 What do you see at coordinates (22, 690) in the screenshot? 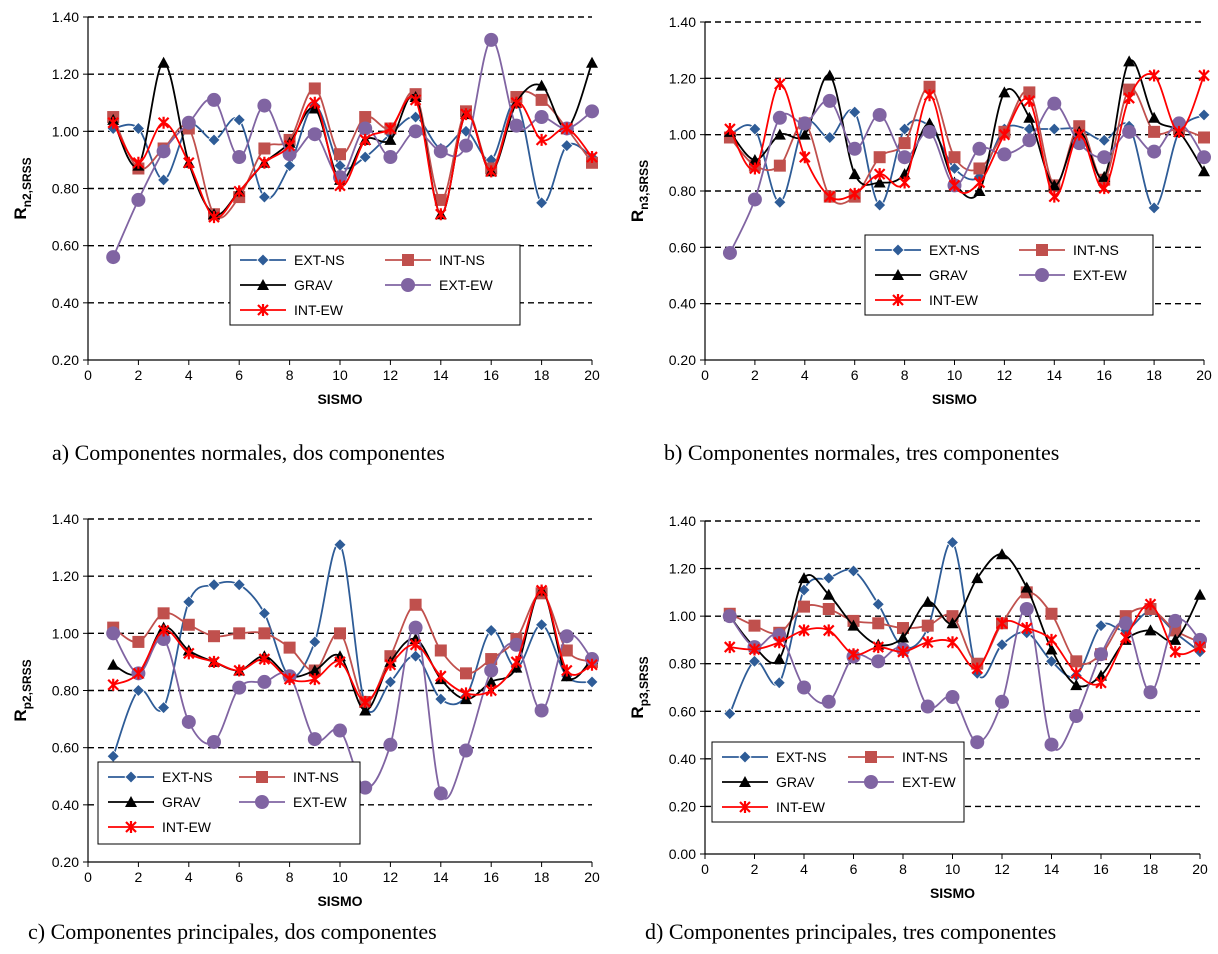
I see `y-axis-label: Rp2,SRSS` at bounding box center [22, 690].